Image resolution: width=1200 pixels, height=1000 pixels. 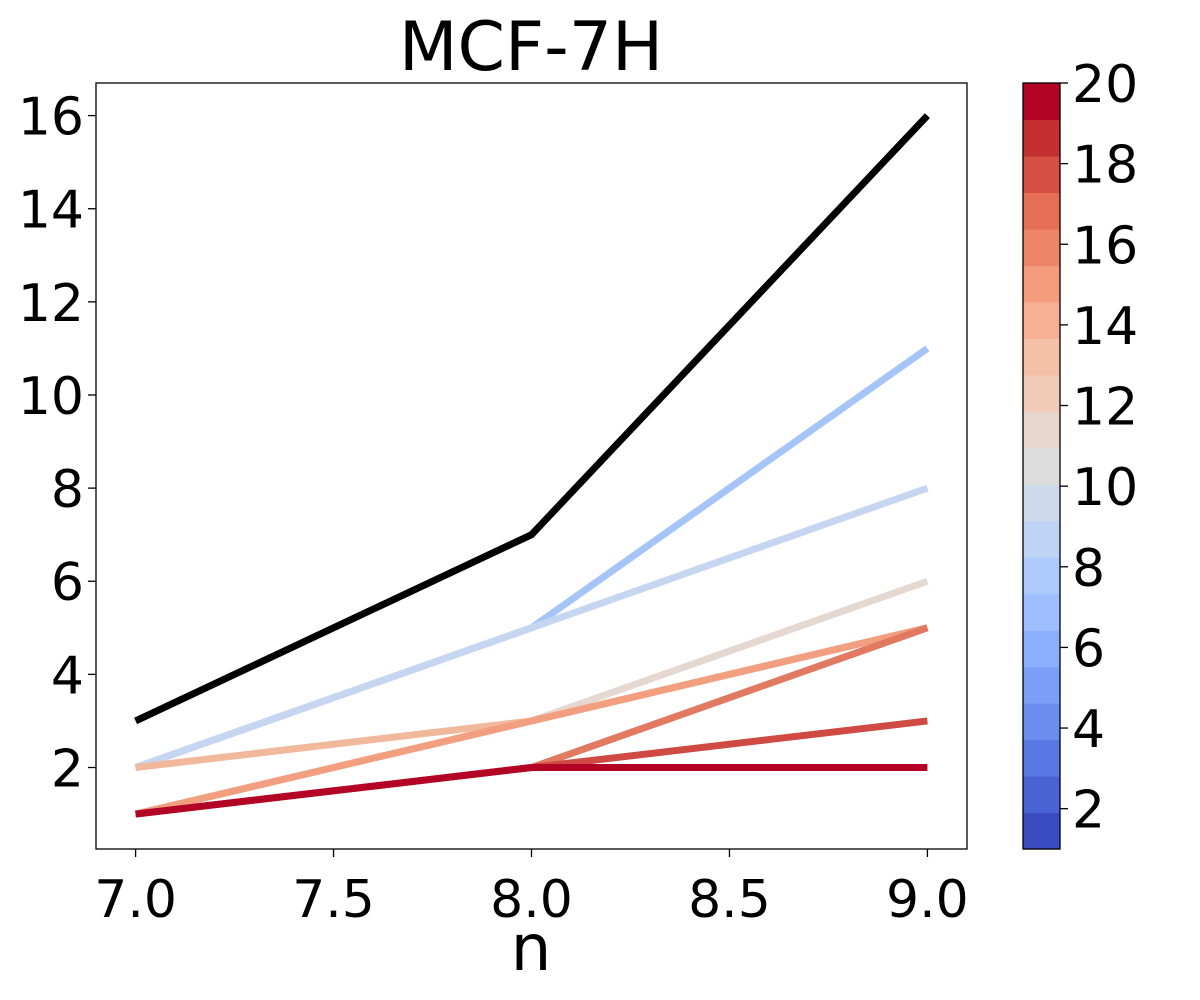 I want to click on y-tick-label: 6, so click(x=67, y=583).